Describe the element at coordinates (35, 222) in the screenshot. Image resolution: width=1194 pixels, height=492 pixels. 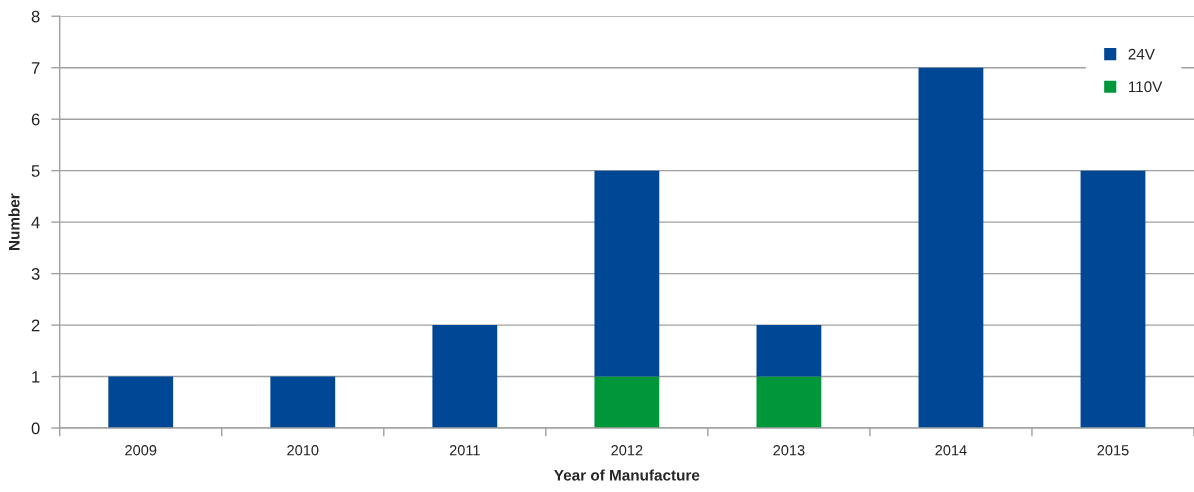
I see `y-tick-label: 4` at that location.